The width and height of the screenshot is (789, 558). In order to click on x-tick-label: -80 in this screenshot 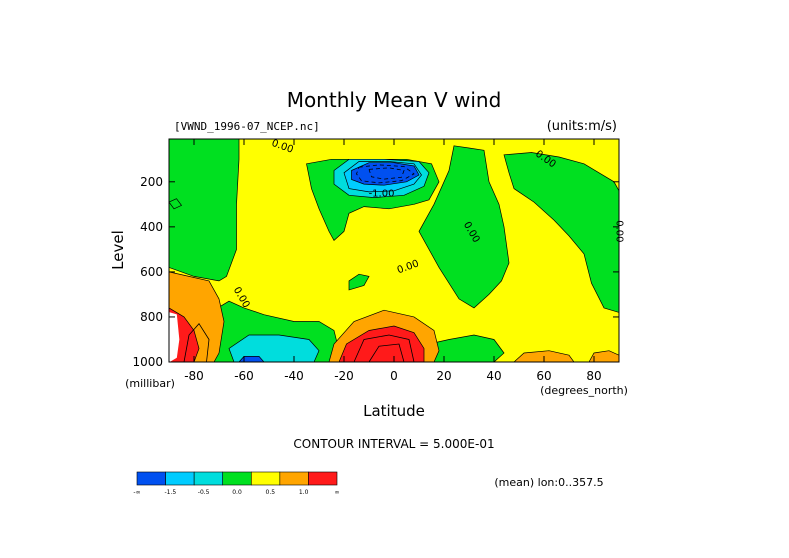, I will do `click(194, 376)`.